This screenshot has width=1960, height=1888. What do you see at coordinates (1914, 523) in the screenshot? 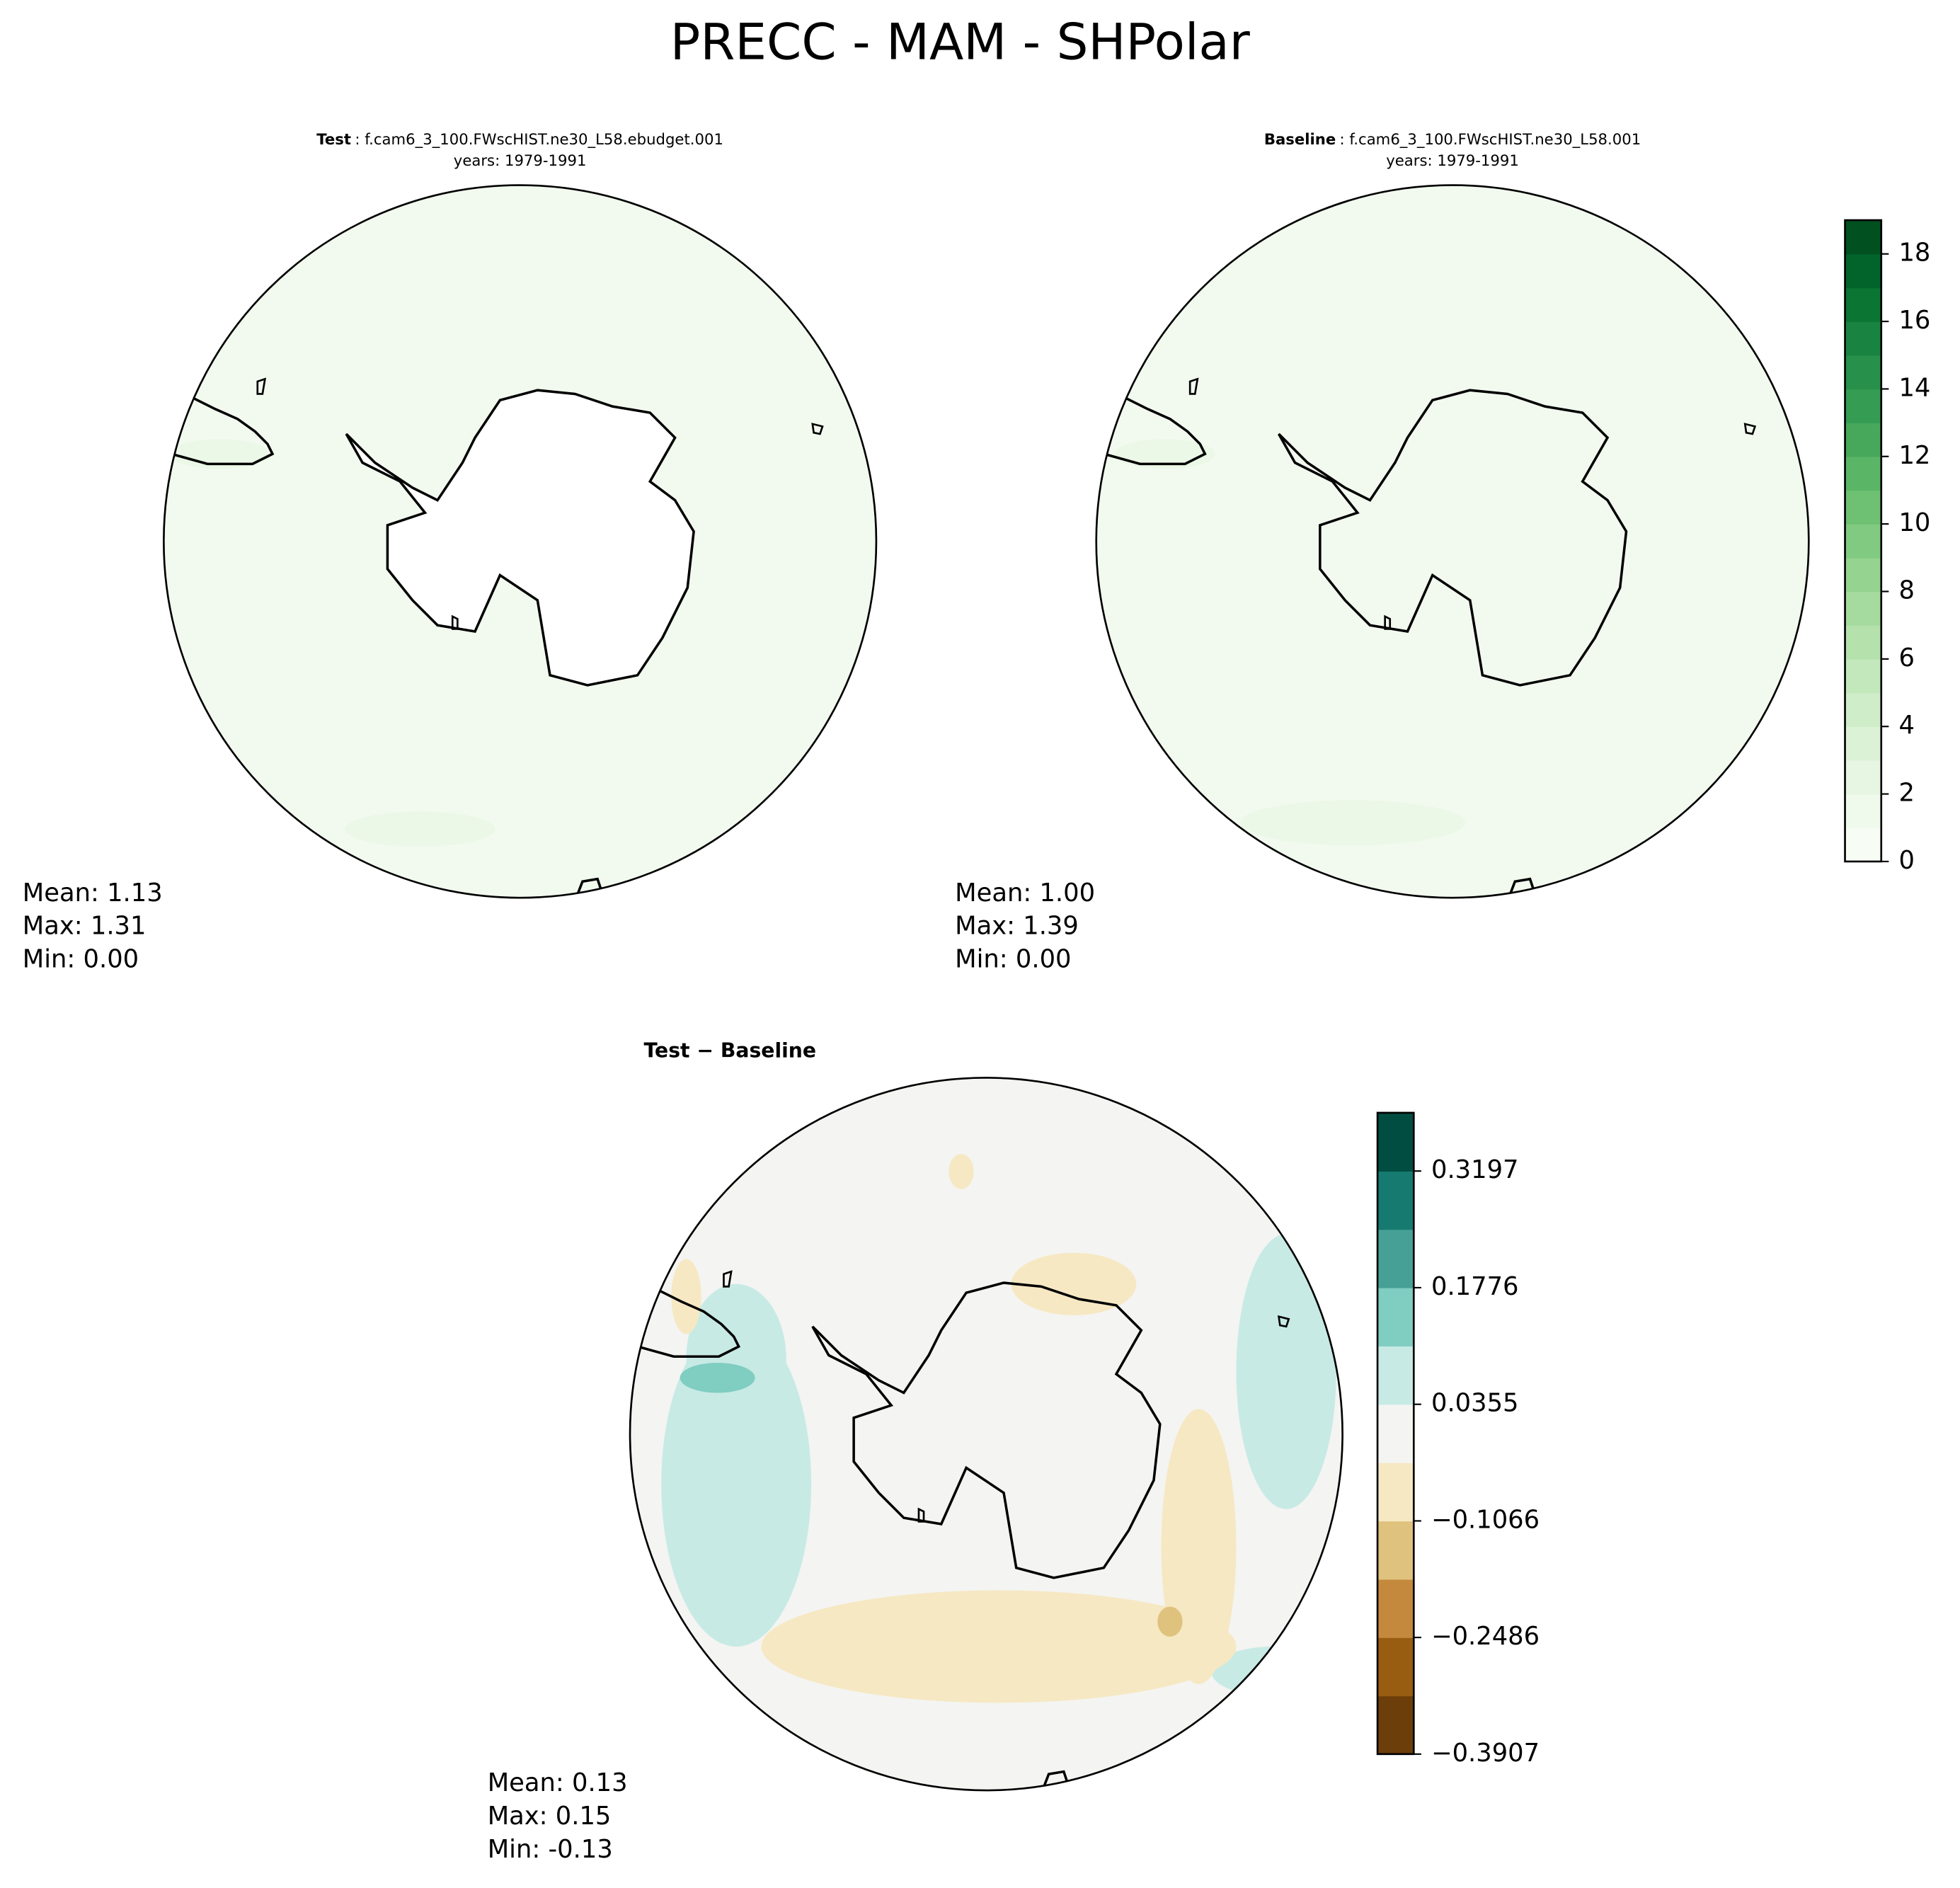
I see `colorbar-tick-label: 10` at bounding box center [1914, 523].